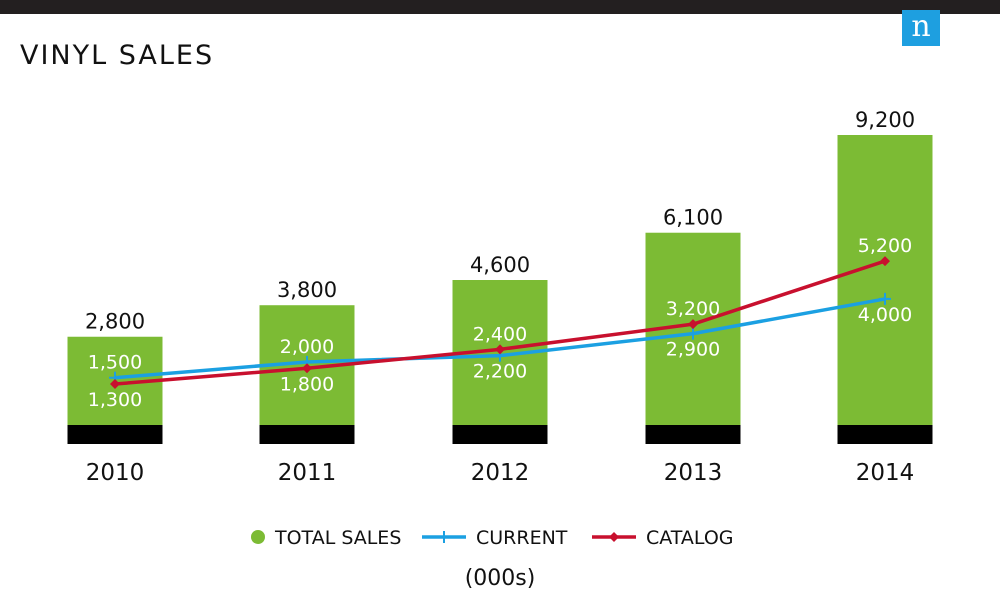 Image resolution: width=1000 pixels, height=612 pixels. Describe the element at coordinates (500, 334) in the screenshot. I see `catalog-label-2012: 2,400` at that location.